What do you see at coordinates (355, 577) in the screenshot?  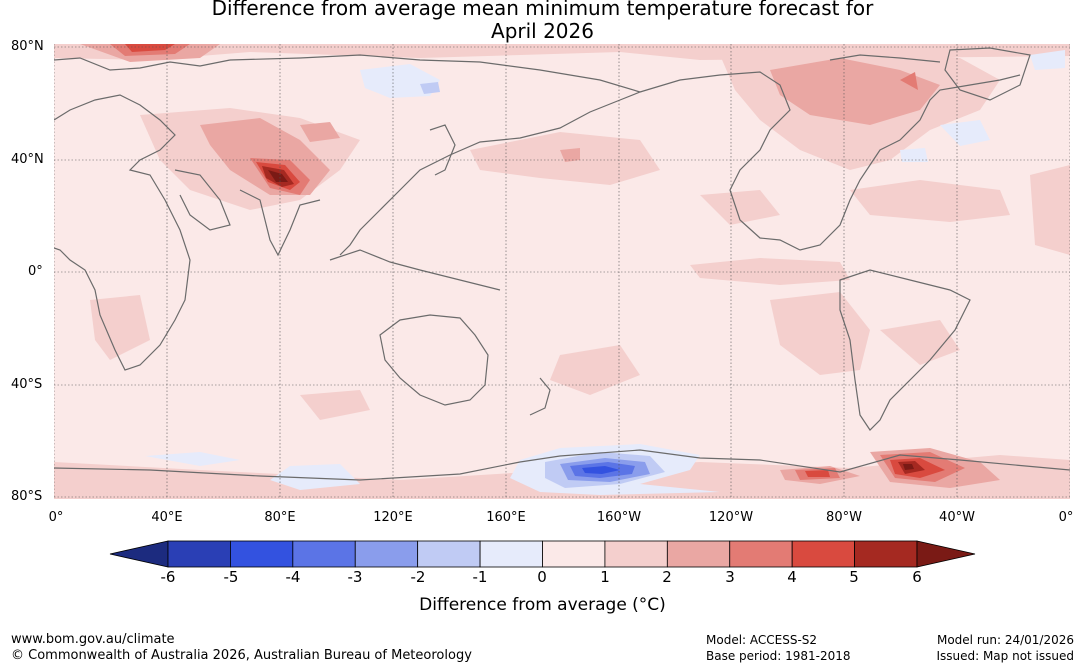 I see `colorbar-tick-label: -3` at bounding box center [355, 577].